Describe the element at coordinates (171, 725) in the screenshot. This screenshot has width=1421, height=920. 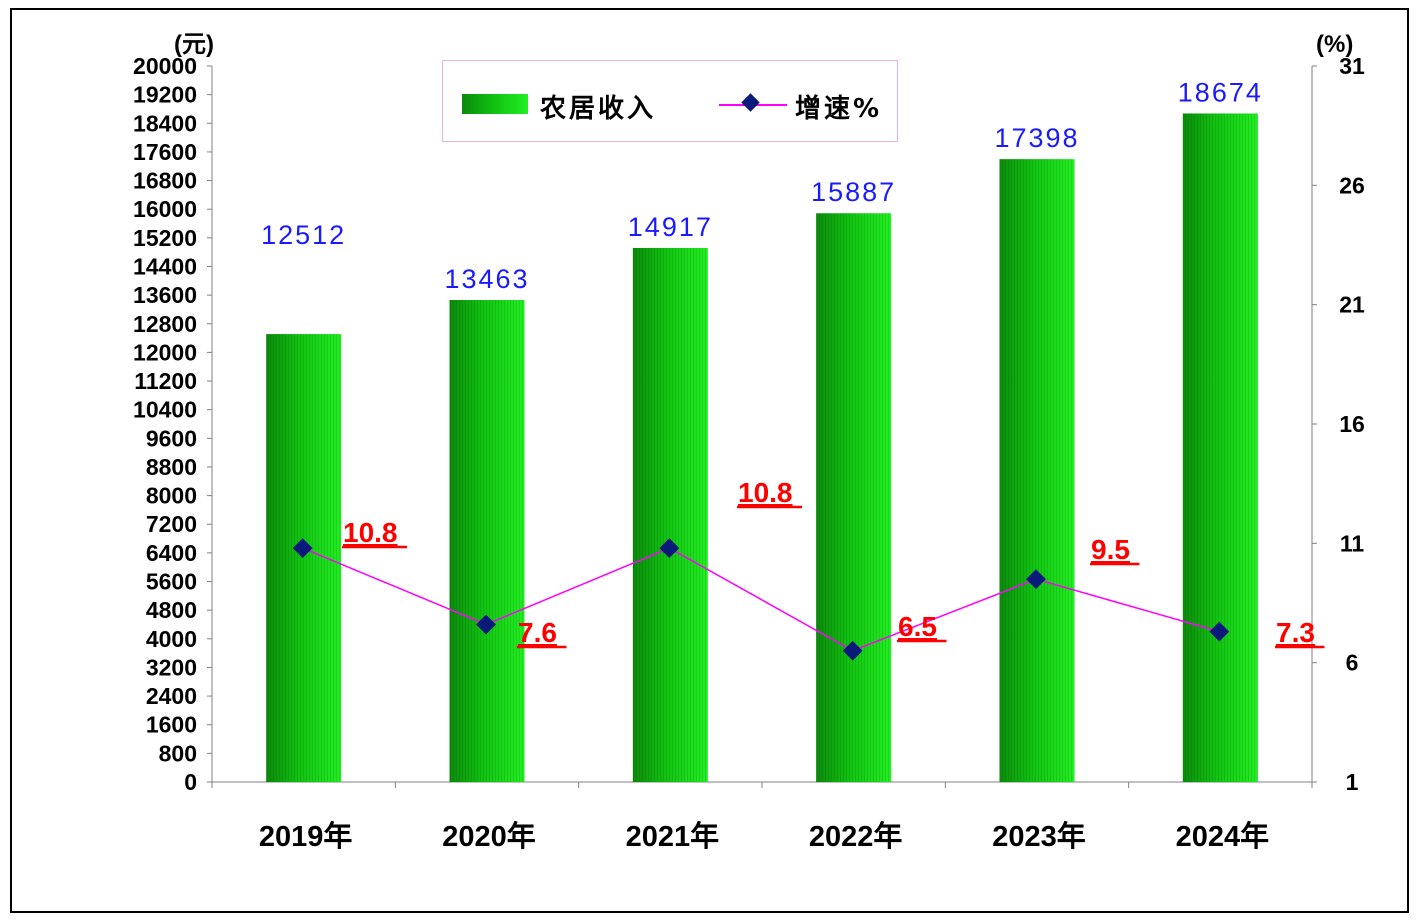
I see `left-tick-label: 1600` at that location.